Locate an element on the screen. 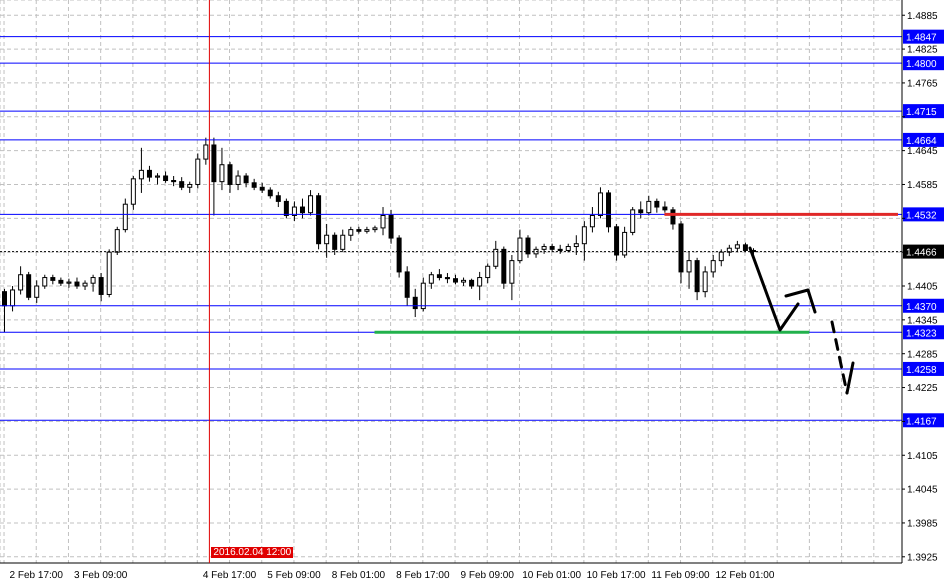 This screenshot has height=583, width=946. annotation: 2016.02.04 12:00 is located at coordinates (252, 552).